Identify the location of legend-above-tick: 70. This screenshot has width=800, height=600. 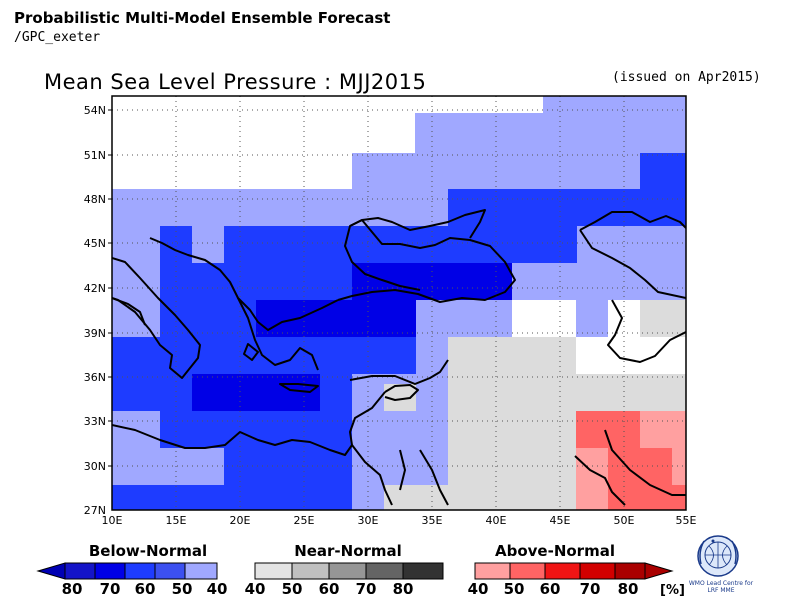
(590, 589).